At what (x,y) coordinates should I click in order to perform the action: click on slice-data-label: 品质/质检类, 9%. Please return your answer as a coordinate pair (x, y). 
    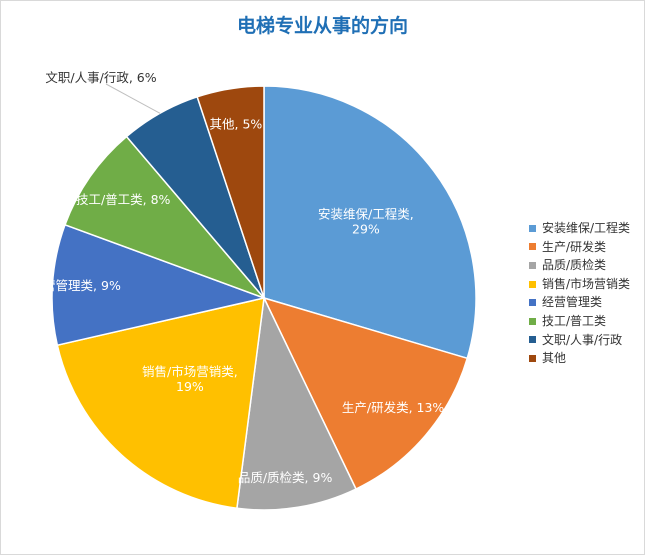
    Looking at the image, I should click on (285, 477).